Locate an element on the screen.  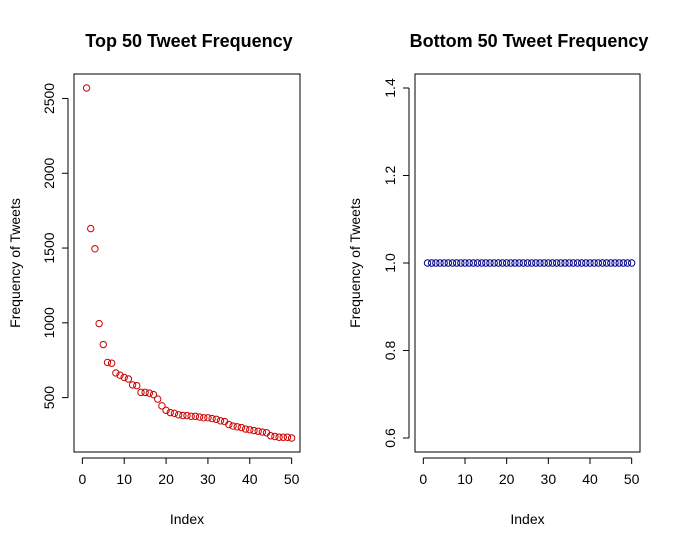
y-tick-label: 0.6 is located at coordinates (390, 438).